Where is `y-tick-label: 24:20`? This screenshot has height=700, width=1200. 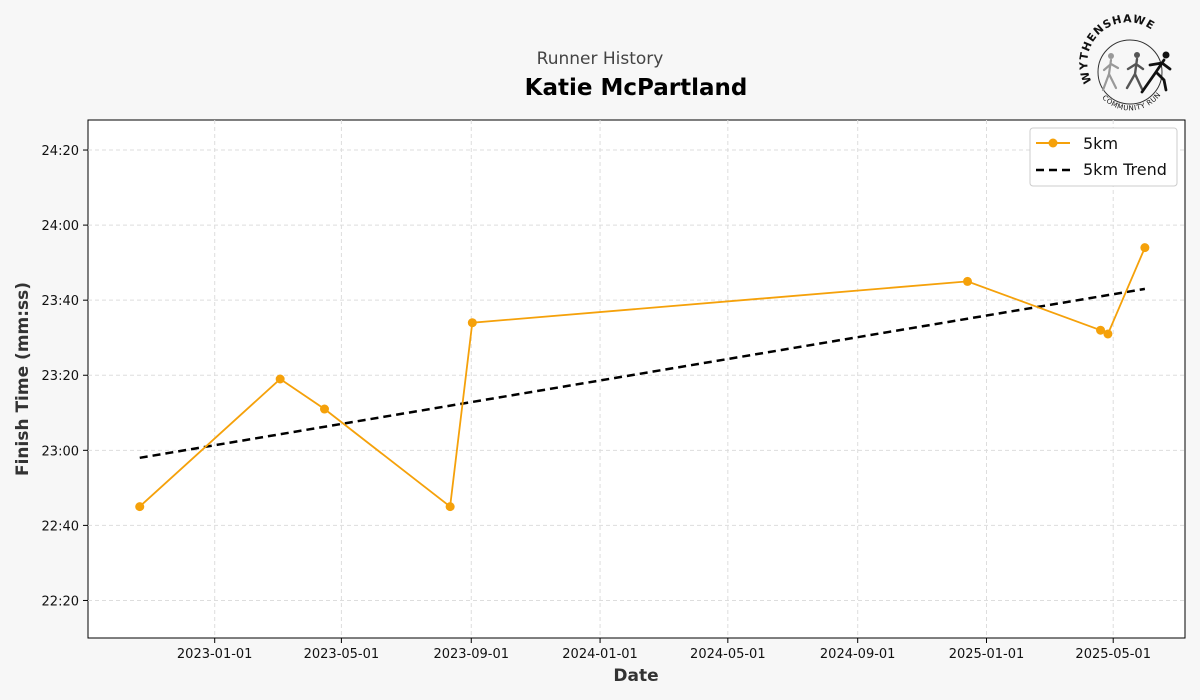 y-tick-label: 24:20 is located at coordinates (60, 151).